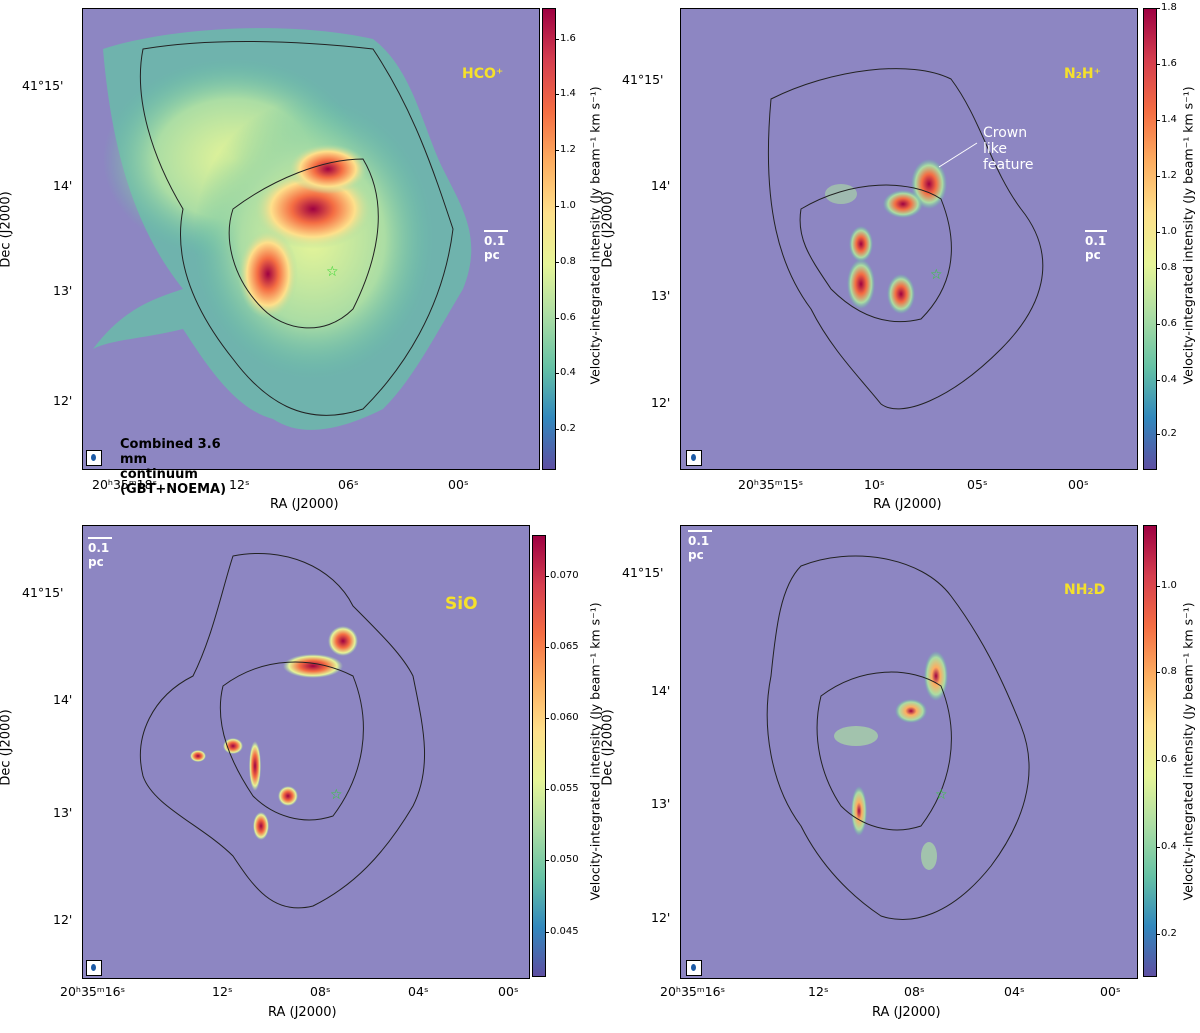  Describe the element at coordinates (302, 1012) in the screenshot. I see `ra-axis-label-sio: RA (J2000)` at that location.